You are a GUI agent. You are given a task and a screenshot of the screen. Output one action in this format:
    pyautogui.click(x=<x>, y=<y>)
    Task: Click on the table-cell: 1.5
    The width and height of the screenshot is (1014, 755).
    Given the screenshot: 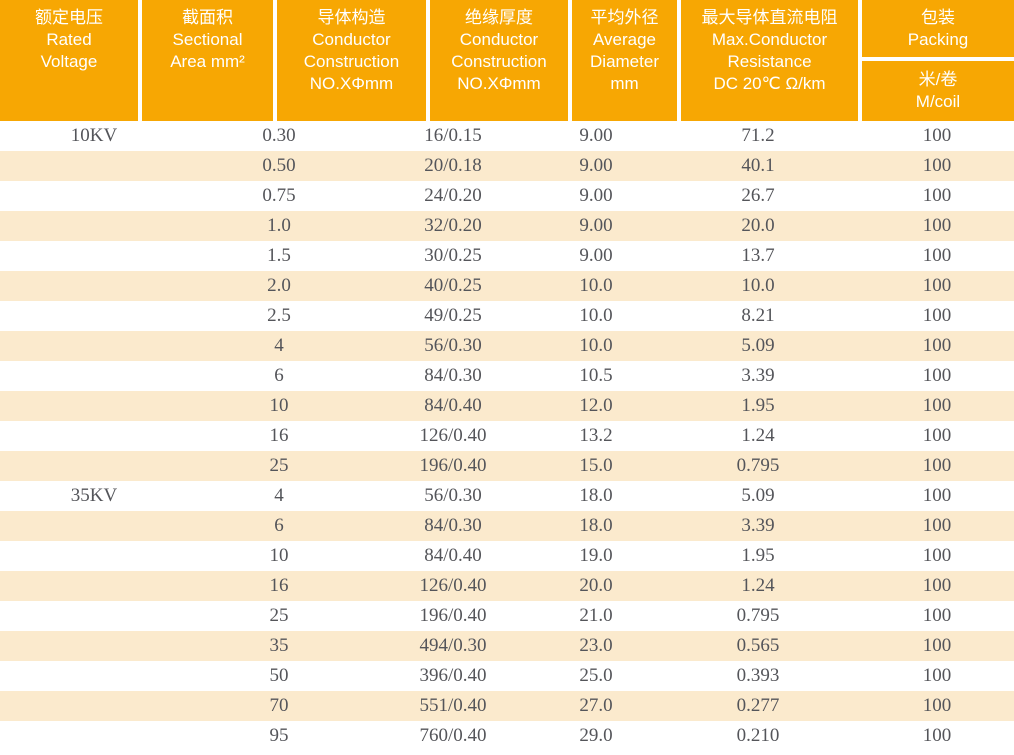 What is the action you would take?
    pyautogui.click(x=279, y=255)
    